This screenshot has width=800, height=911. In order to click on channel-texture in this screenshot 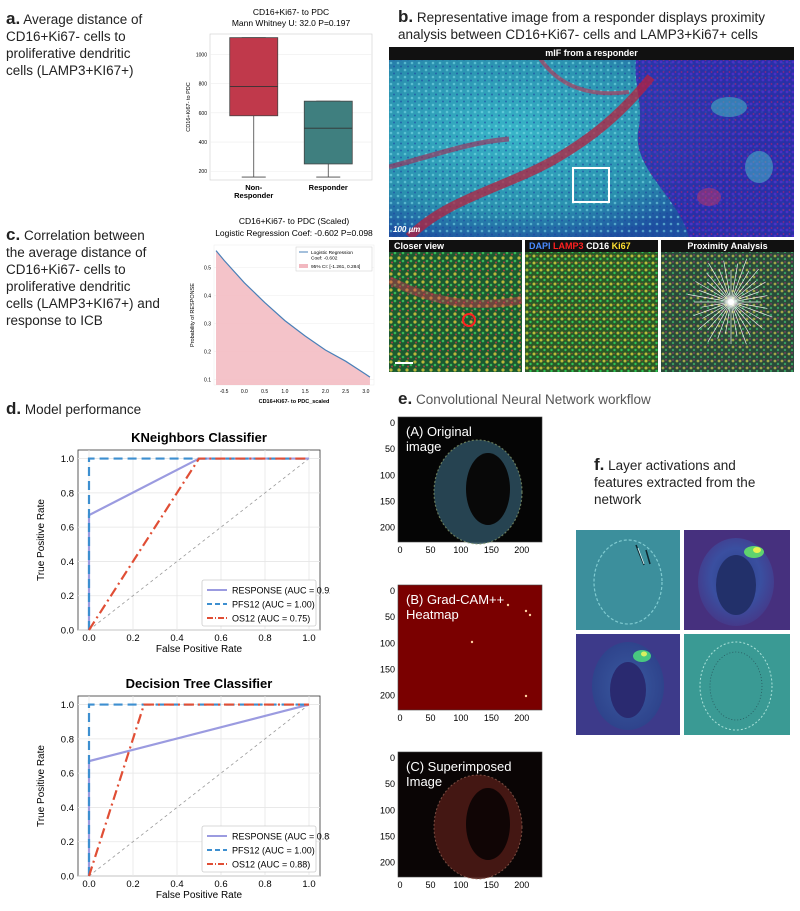, I will do `click(591, 306)`.